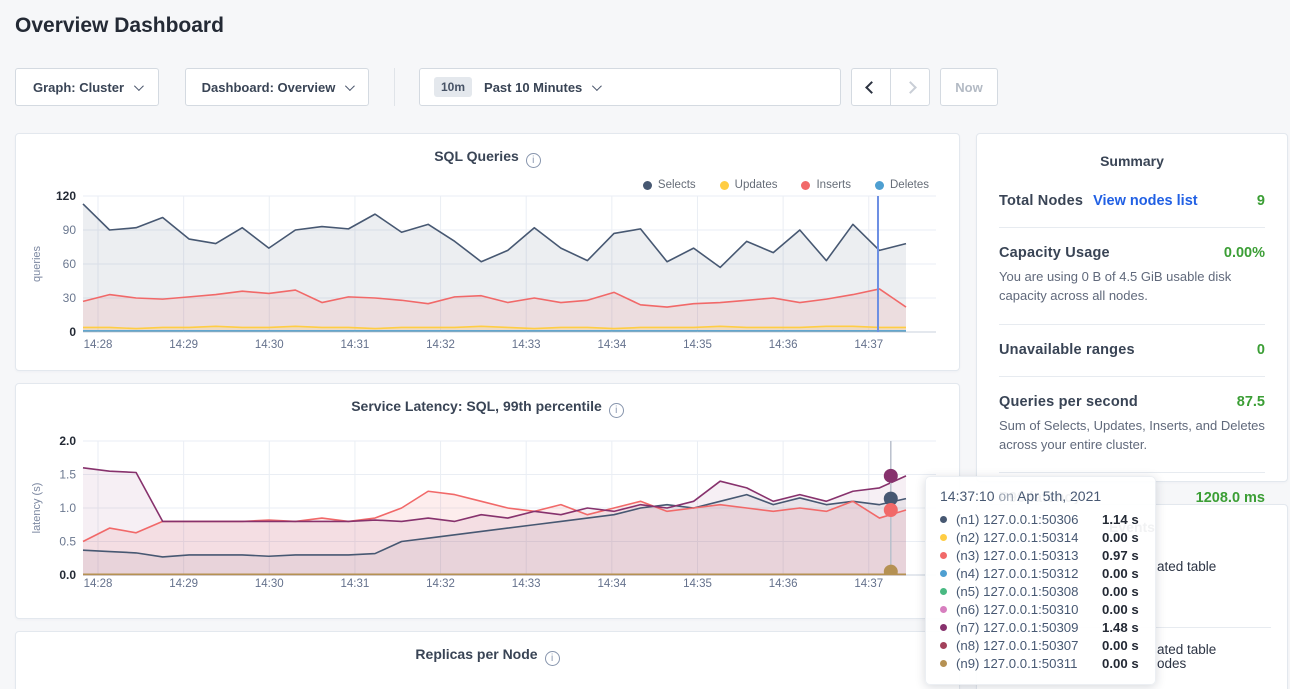  What do you see at coordinates (66, 196) in the screenshot?
I see `svg-text: 120` at bounding box center [66, 196].